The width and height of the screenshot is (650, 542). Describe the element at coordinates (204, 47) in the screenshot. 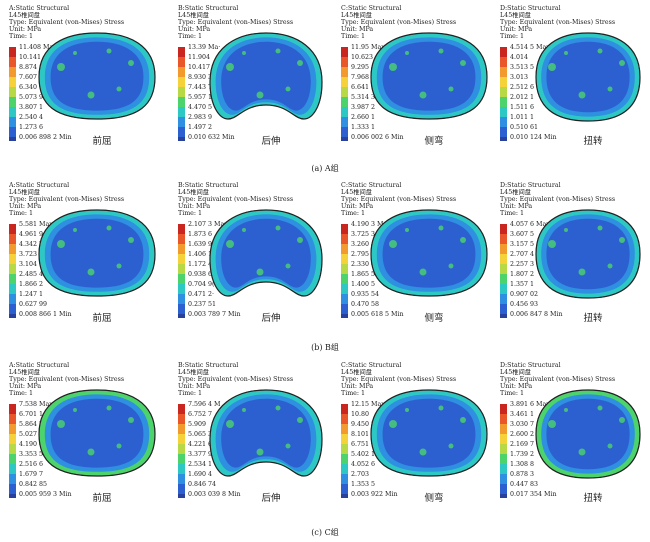

I see `legend-value: 13.39 Ma·` at that location.